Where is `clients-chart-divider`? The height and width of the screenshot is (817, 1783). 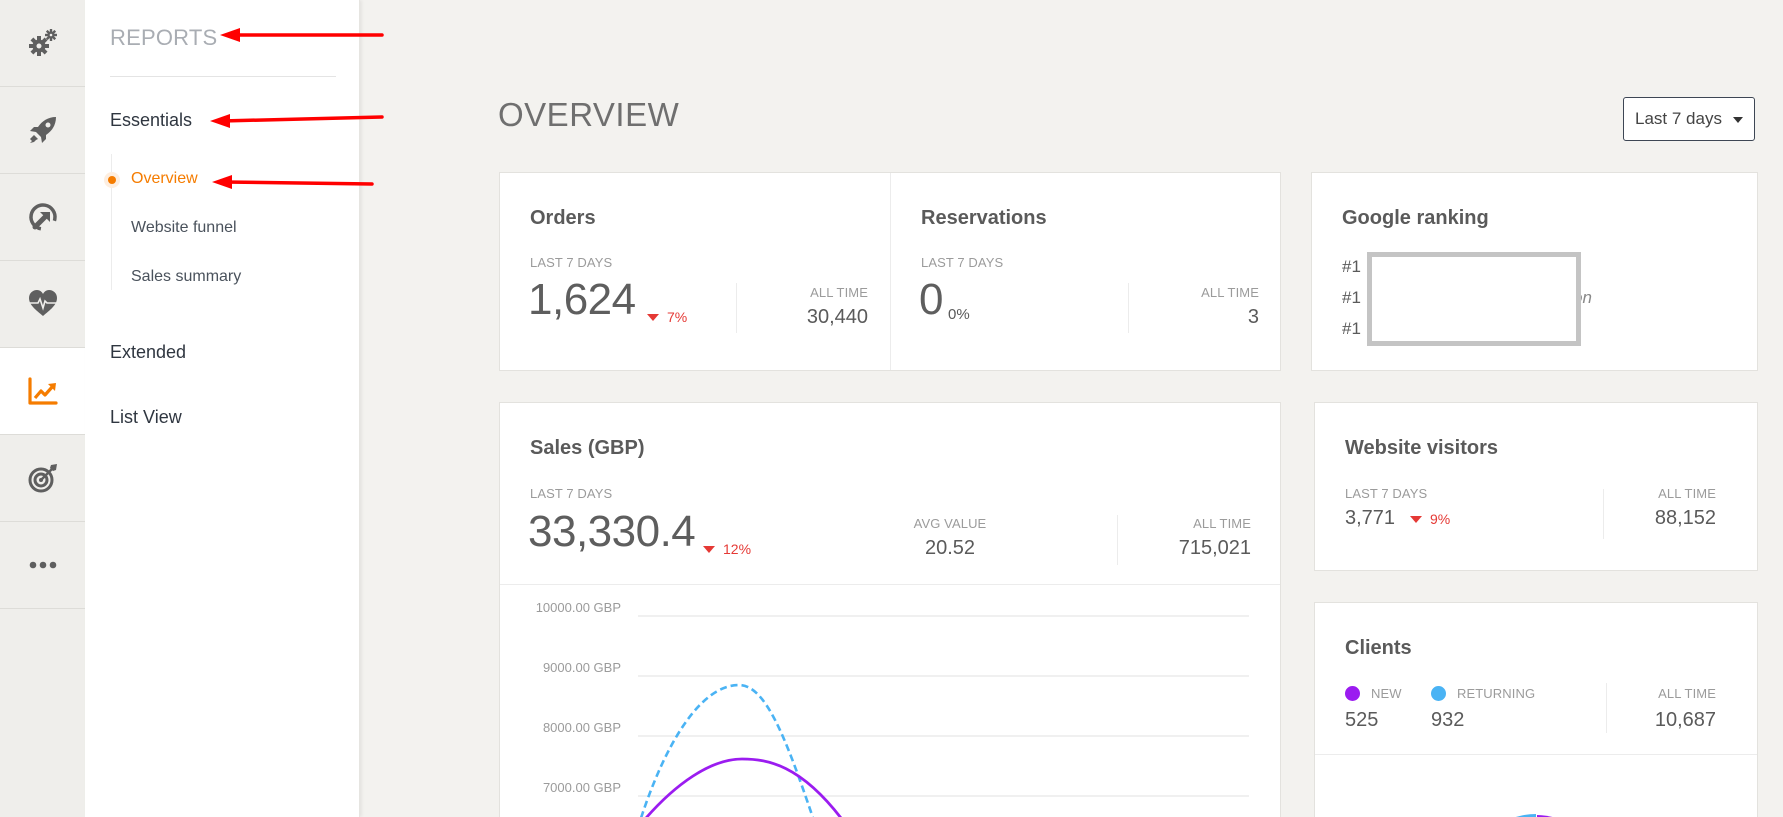
clients-chart-divider is located at coordinates (1536, 754).